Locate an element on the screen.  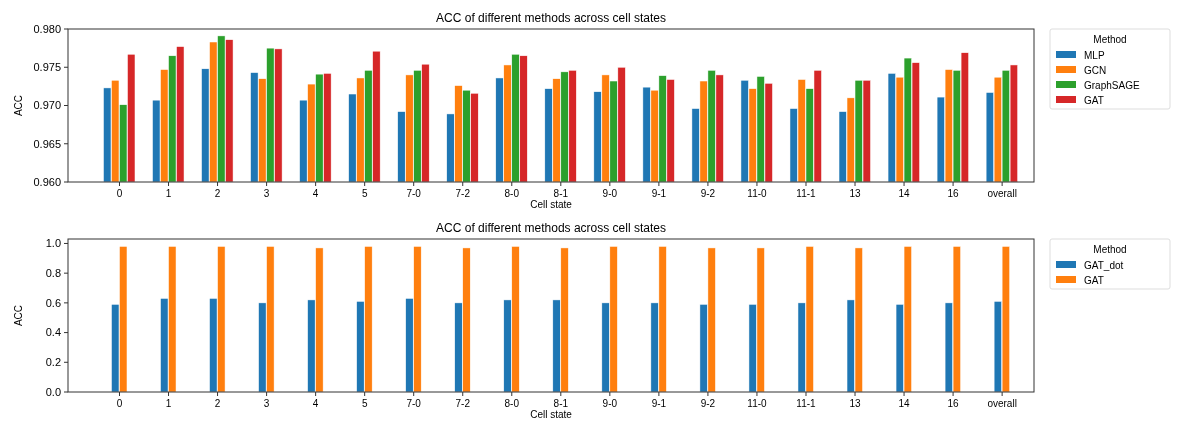
y-tick-label: 0.970 is located at coordinates (47, 105).